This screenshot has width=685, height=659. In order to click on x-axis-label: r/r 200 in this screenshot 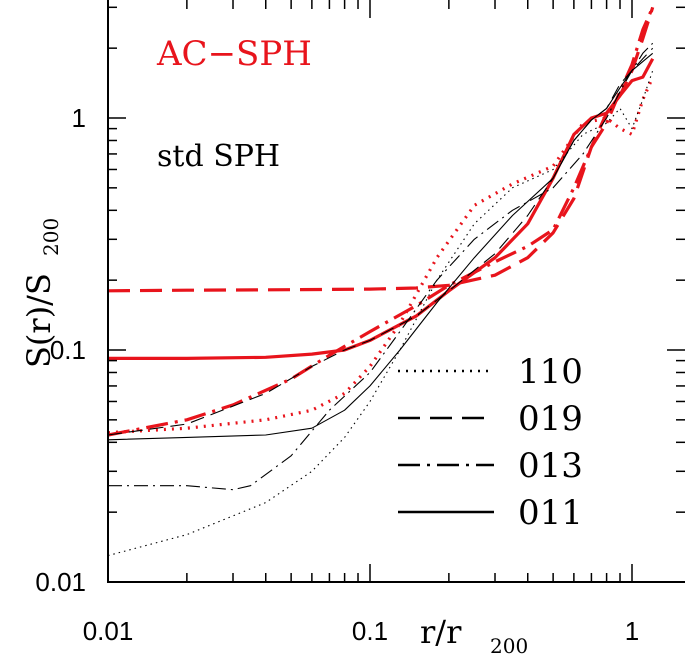, I will do `click(474, 635)`.